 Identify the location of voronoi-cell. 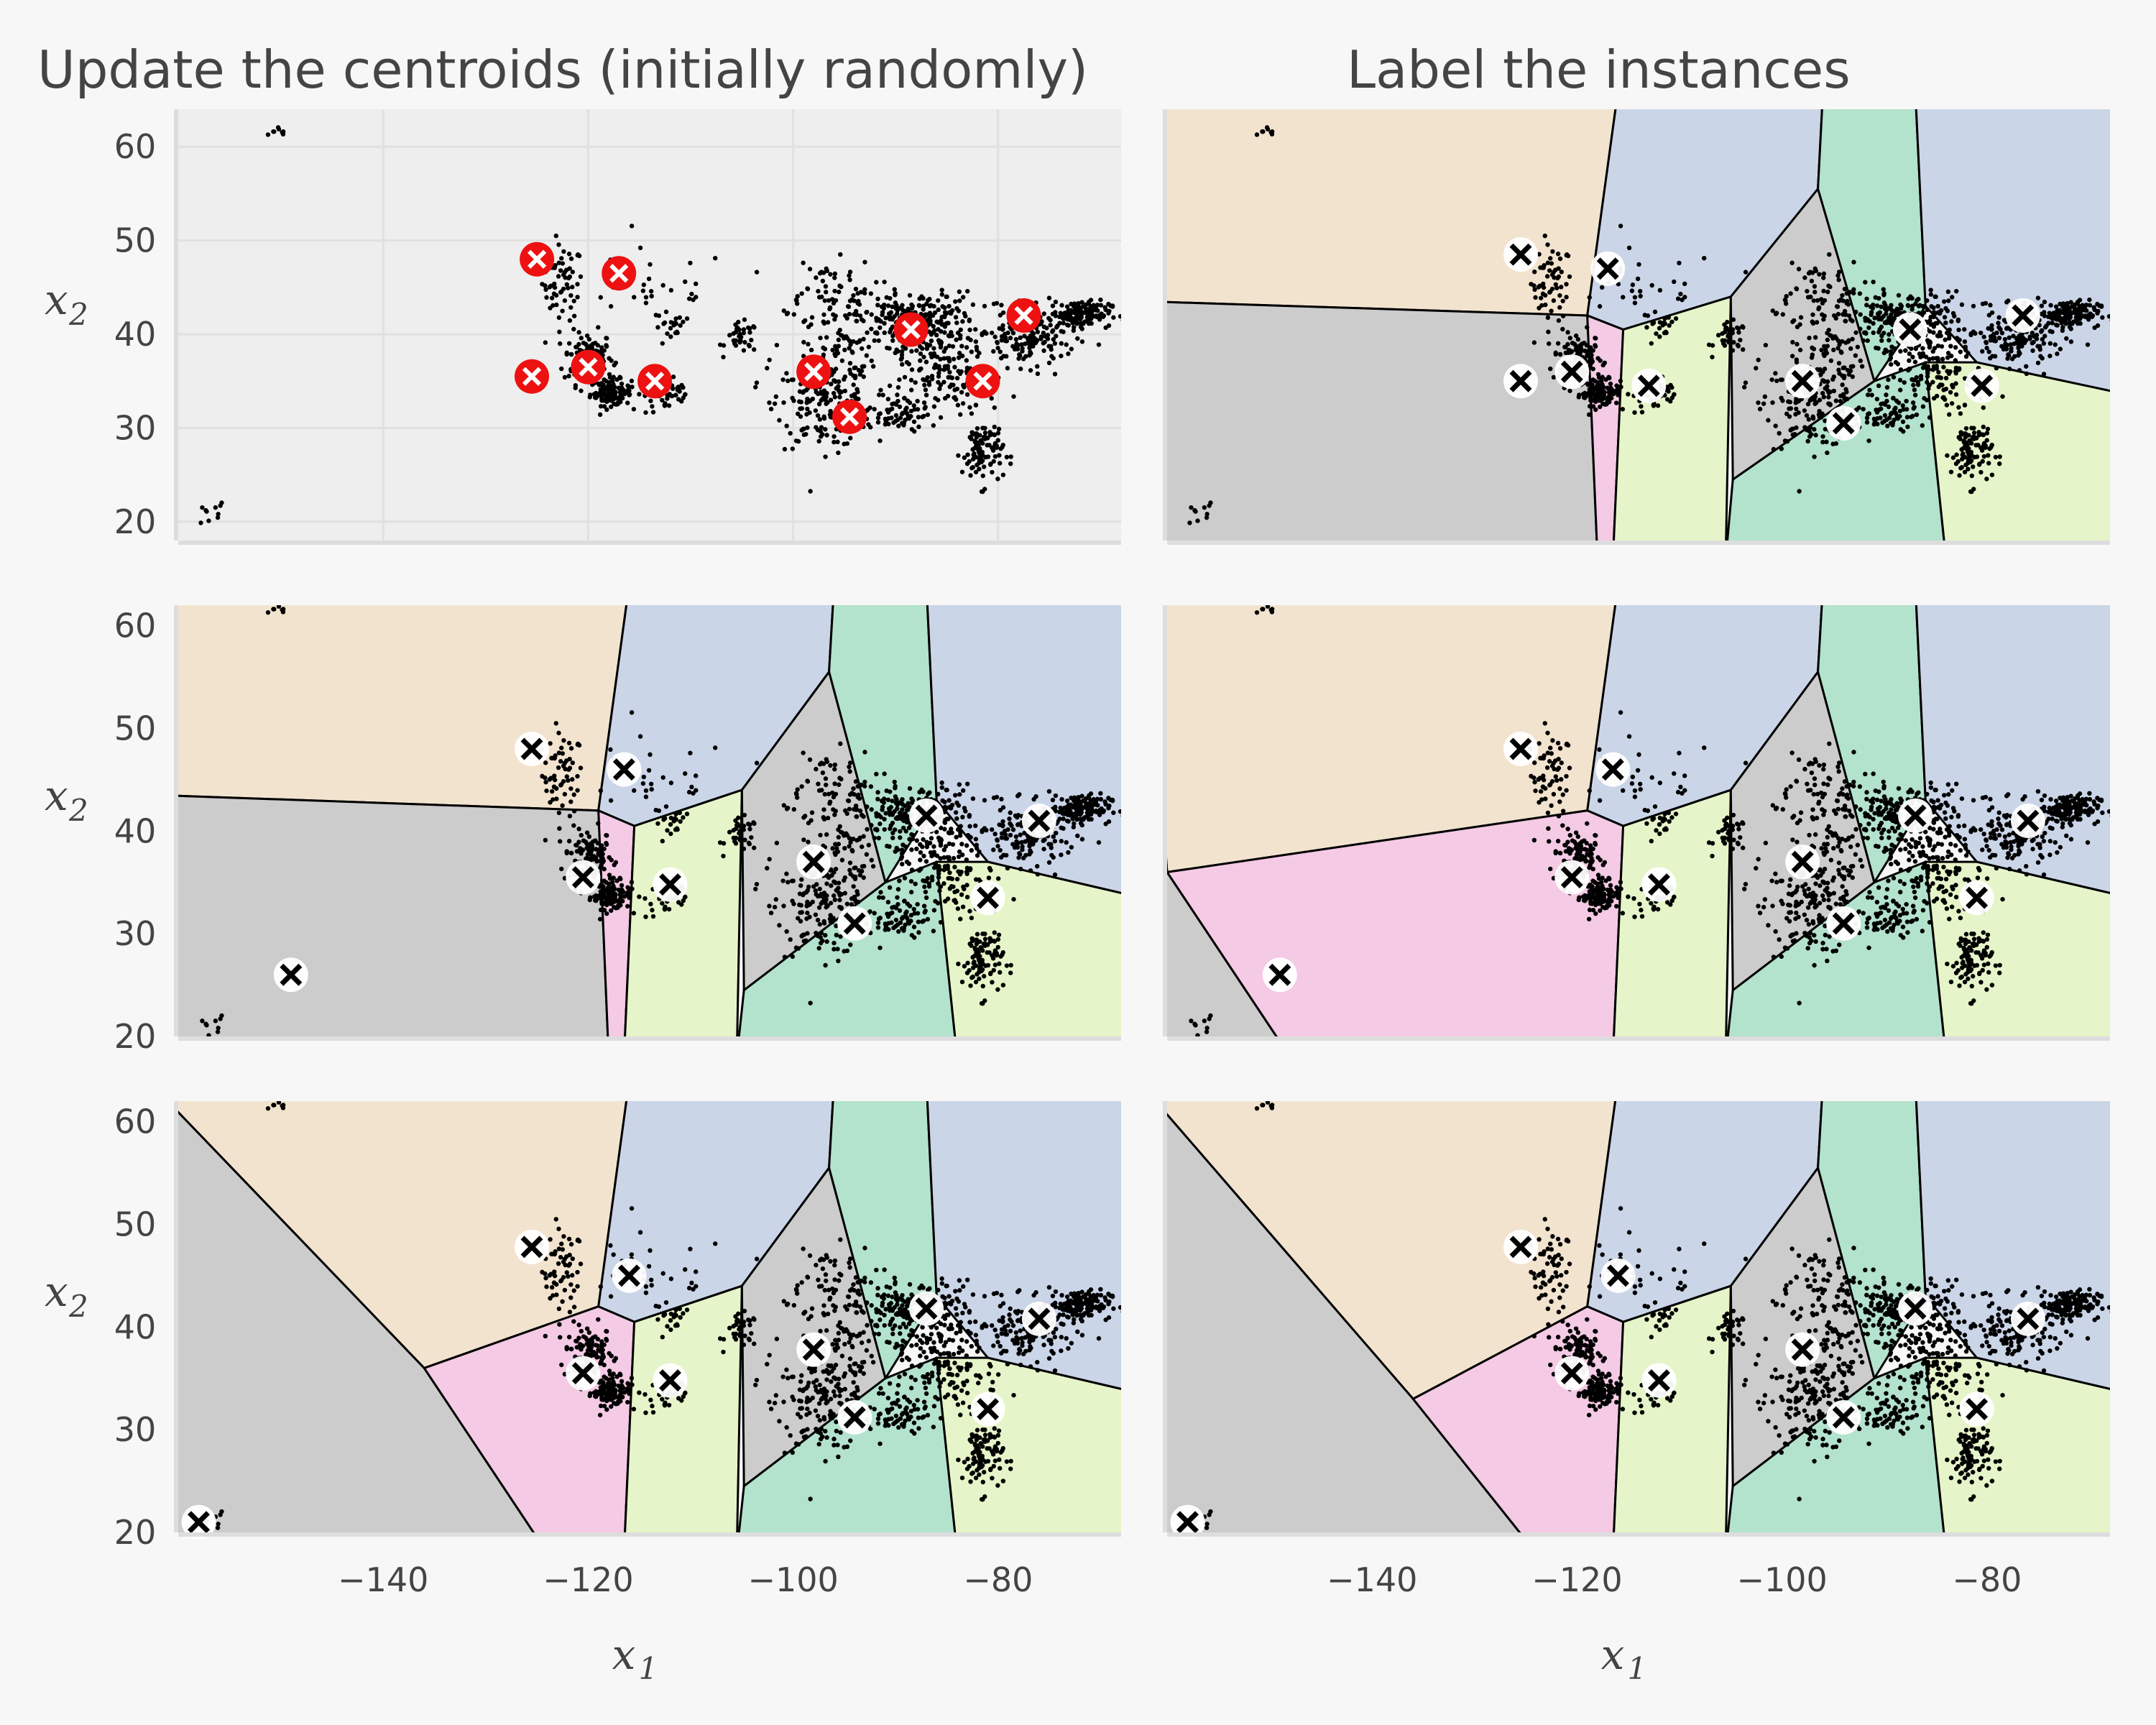
(1392, 213).